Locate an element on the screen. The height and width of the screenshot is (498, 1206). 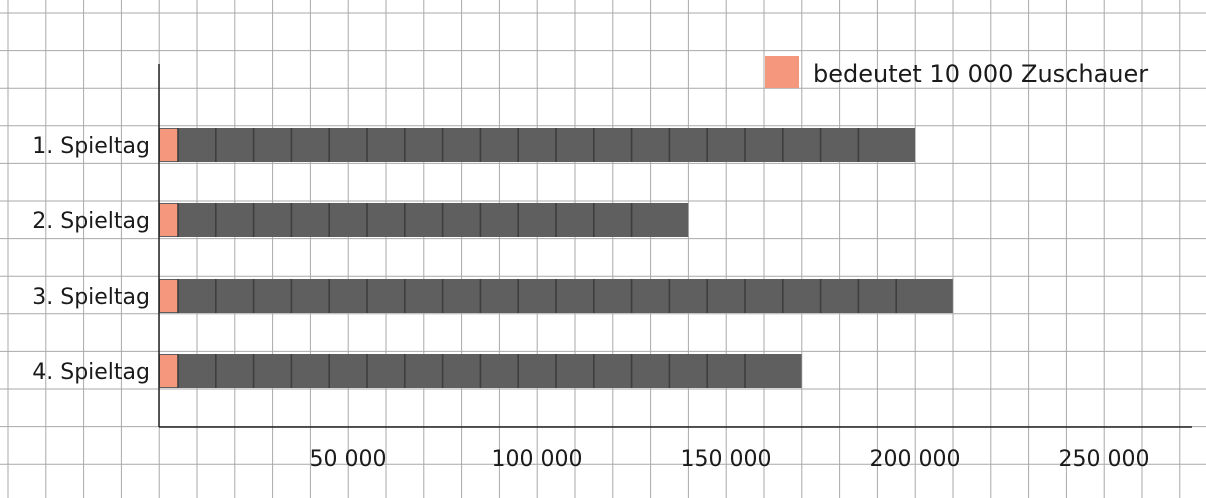
x-tick-label: 250 000 is located at coordinates (1104, 459).